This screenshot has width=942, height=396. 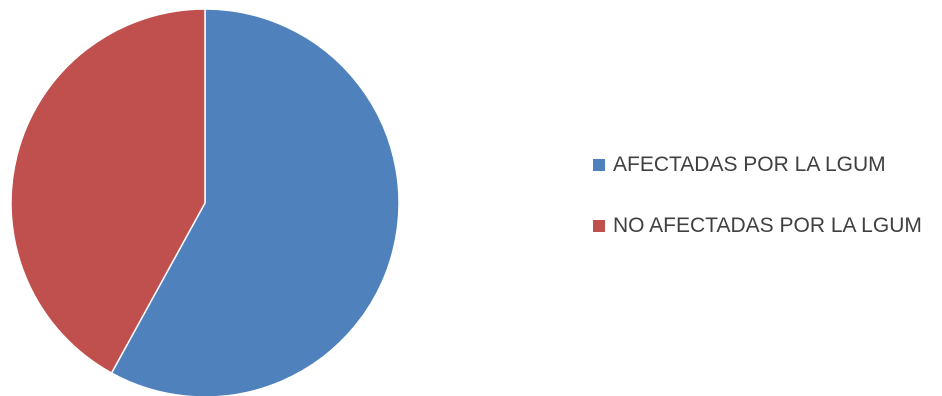 What do you see at coordinates (599, 226) in the screenshot?
I see `legend-swatch-no-afectadas` at bounding box center [599, 226].